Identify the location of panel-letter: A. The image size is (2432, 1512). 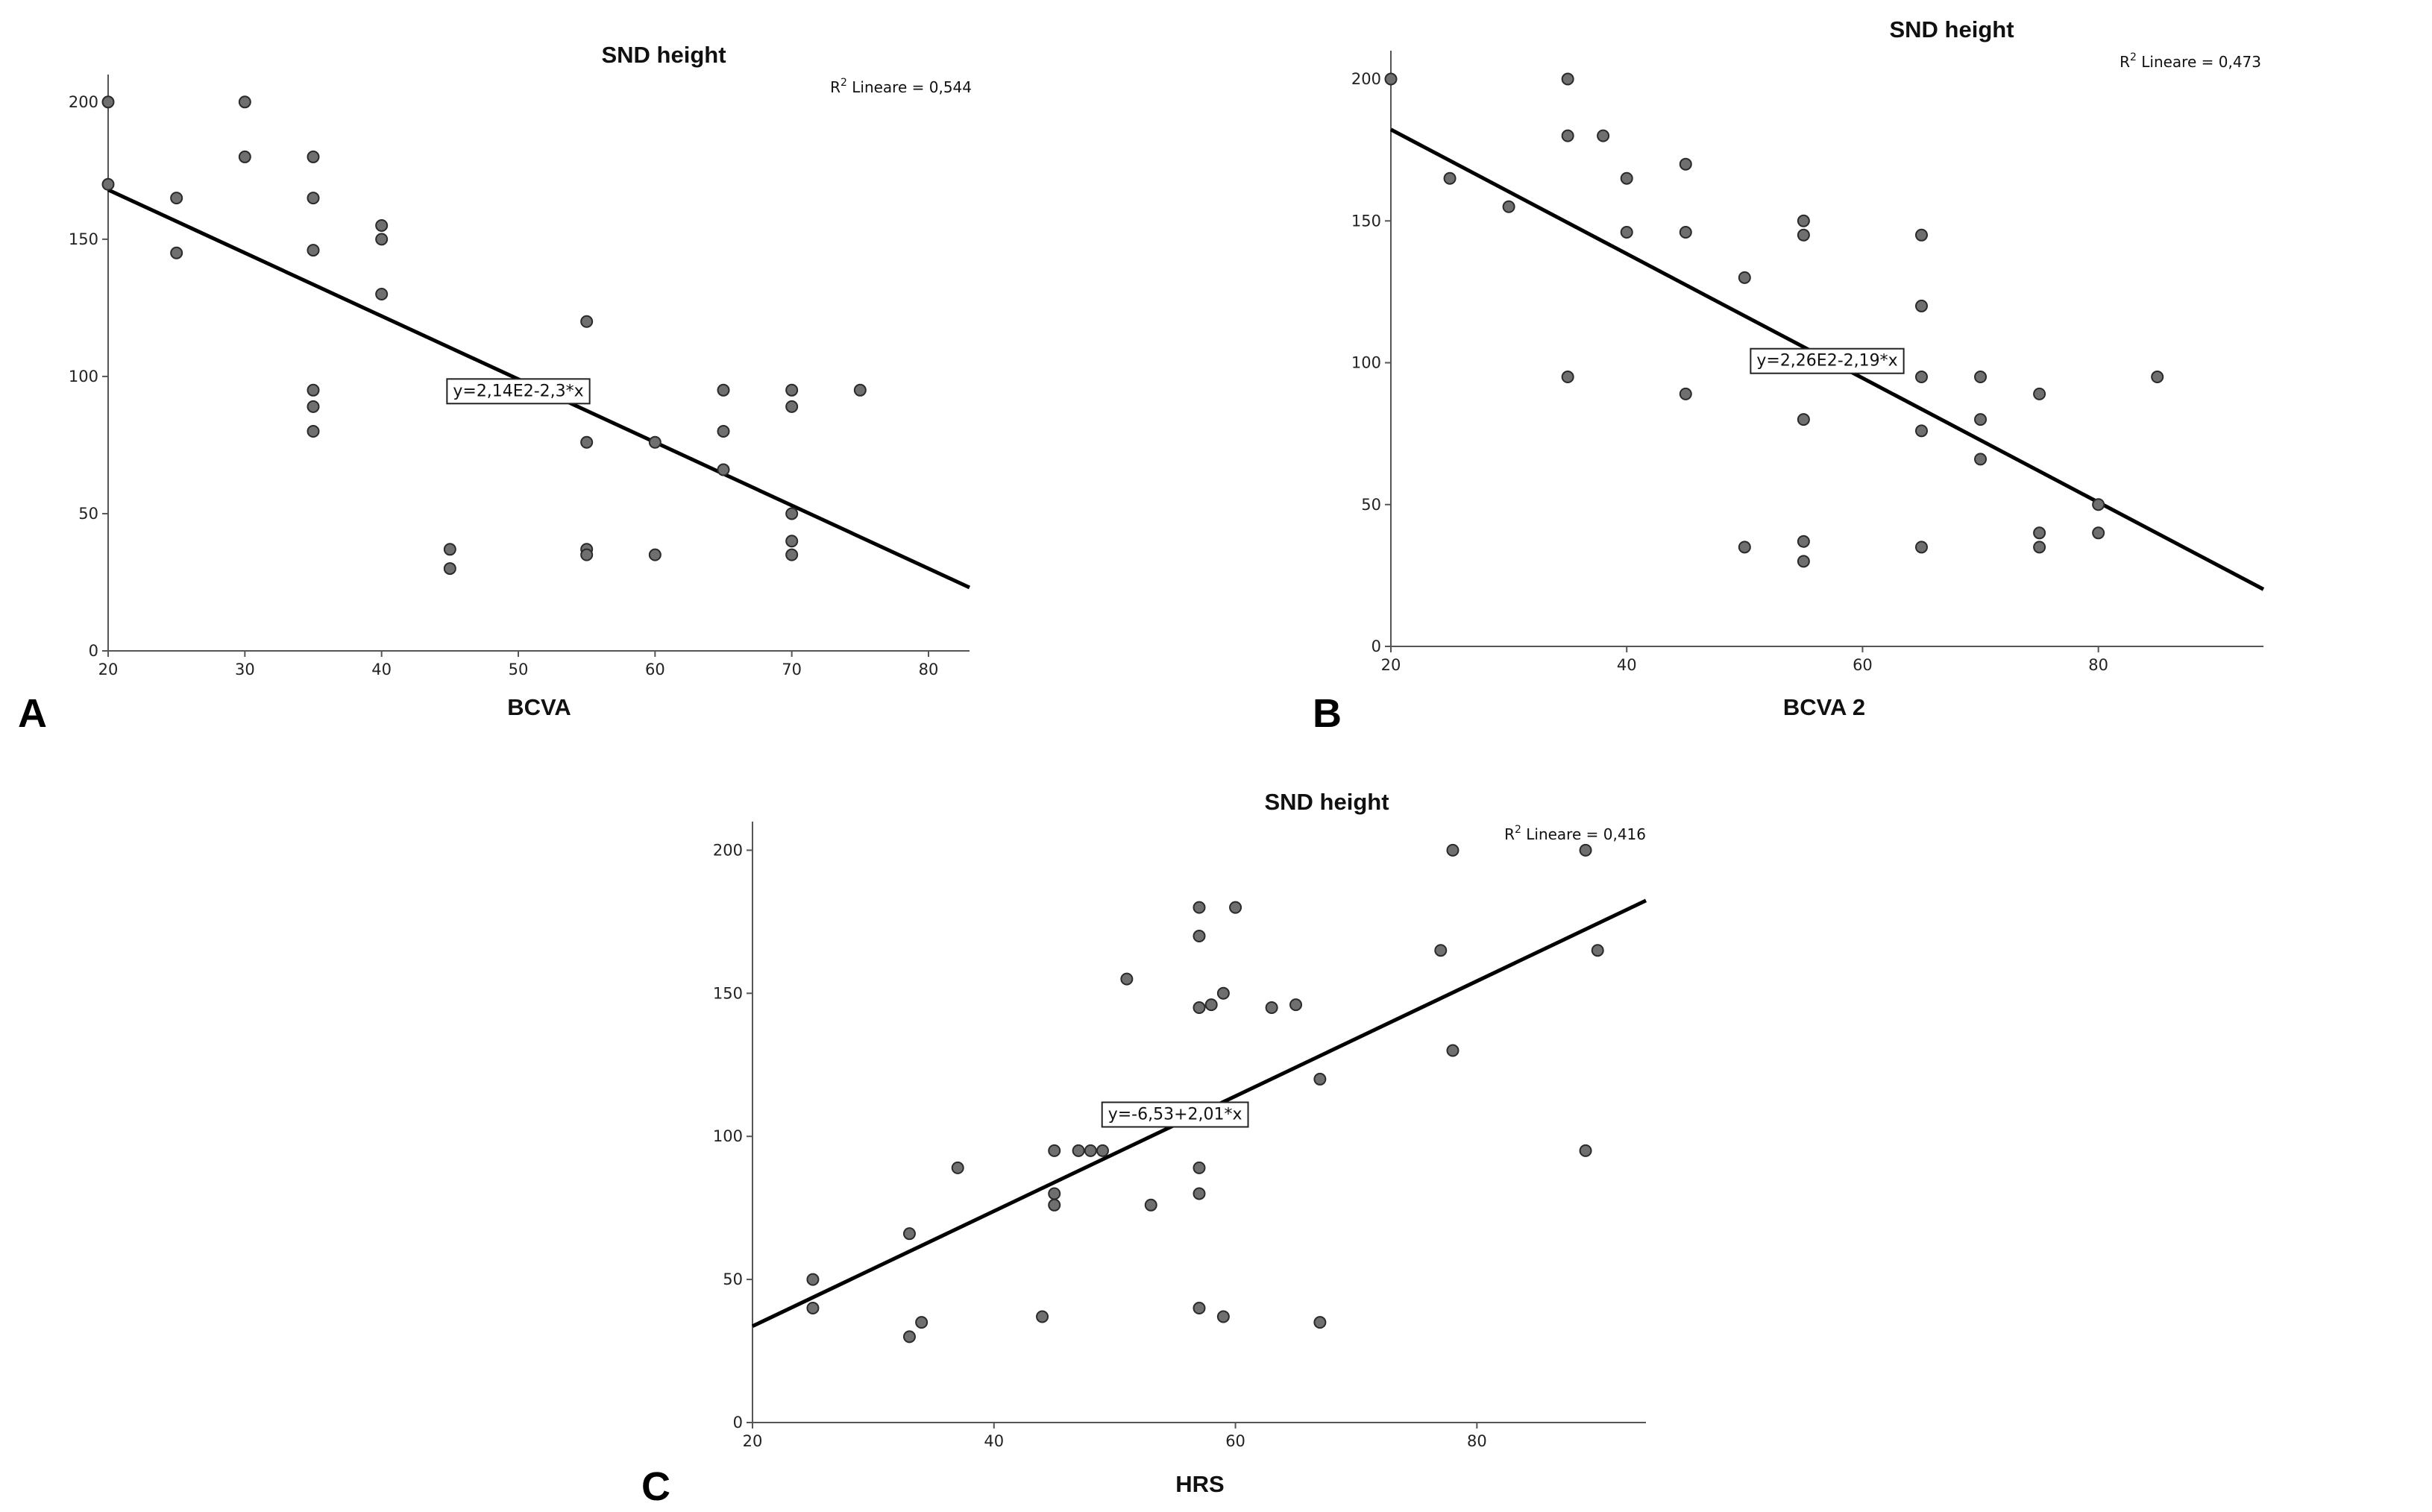
(32, 713).